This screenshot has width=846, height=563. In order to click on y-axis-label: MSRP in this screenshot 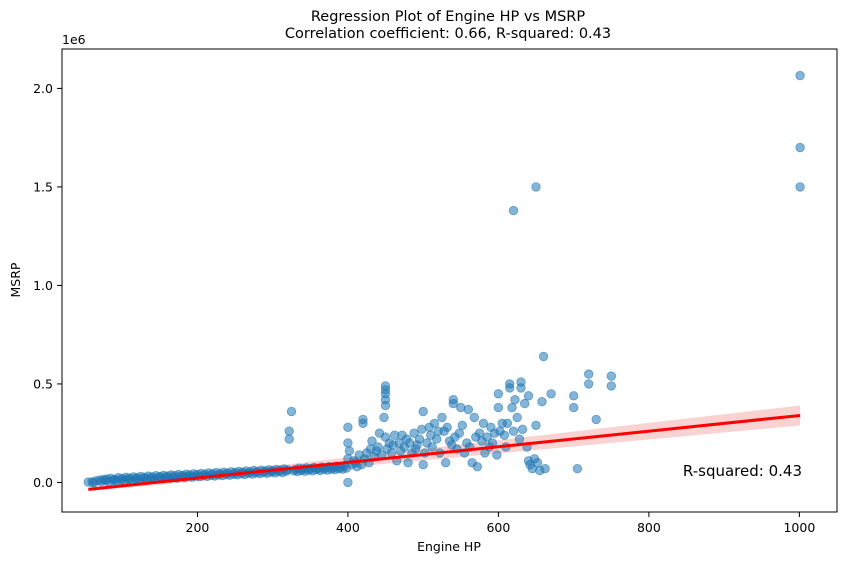, I will do `click(15, 279)`.